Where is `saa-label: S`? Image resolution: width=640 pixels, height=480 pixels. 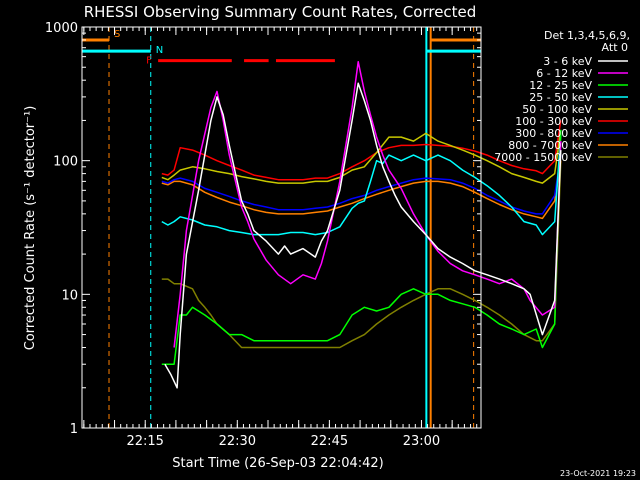 saa-label: S is located at coordinates (117, 34).